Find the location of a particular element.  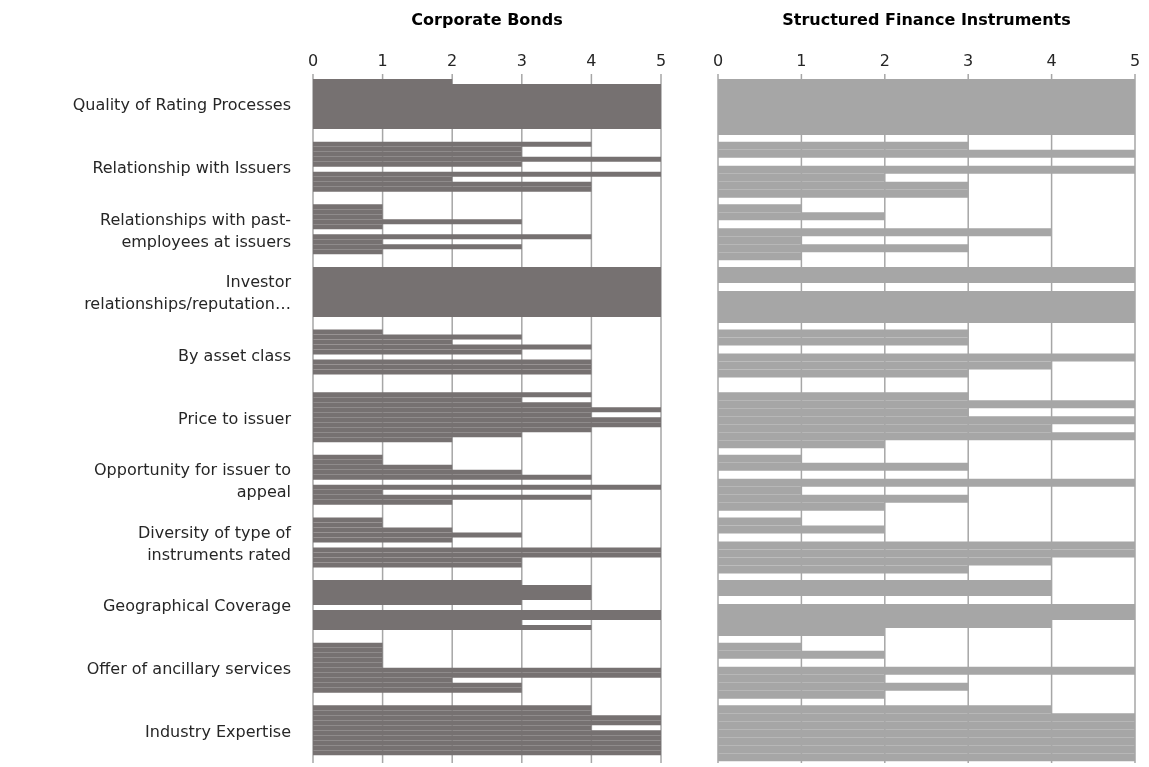

y-tick-label: Relationships with past-employees at issuers is located at coordinates (195, 230).